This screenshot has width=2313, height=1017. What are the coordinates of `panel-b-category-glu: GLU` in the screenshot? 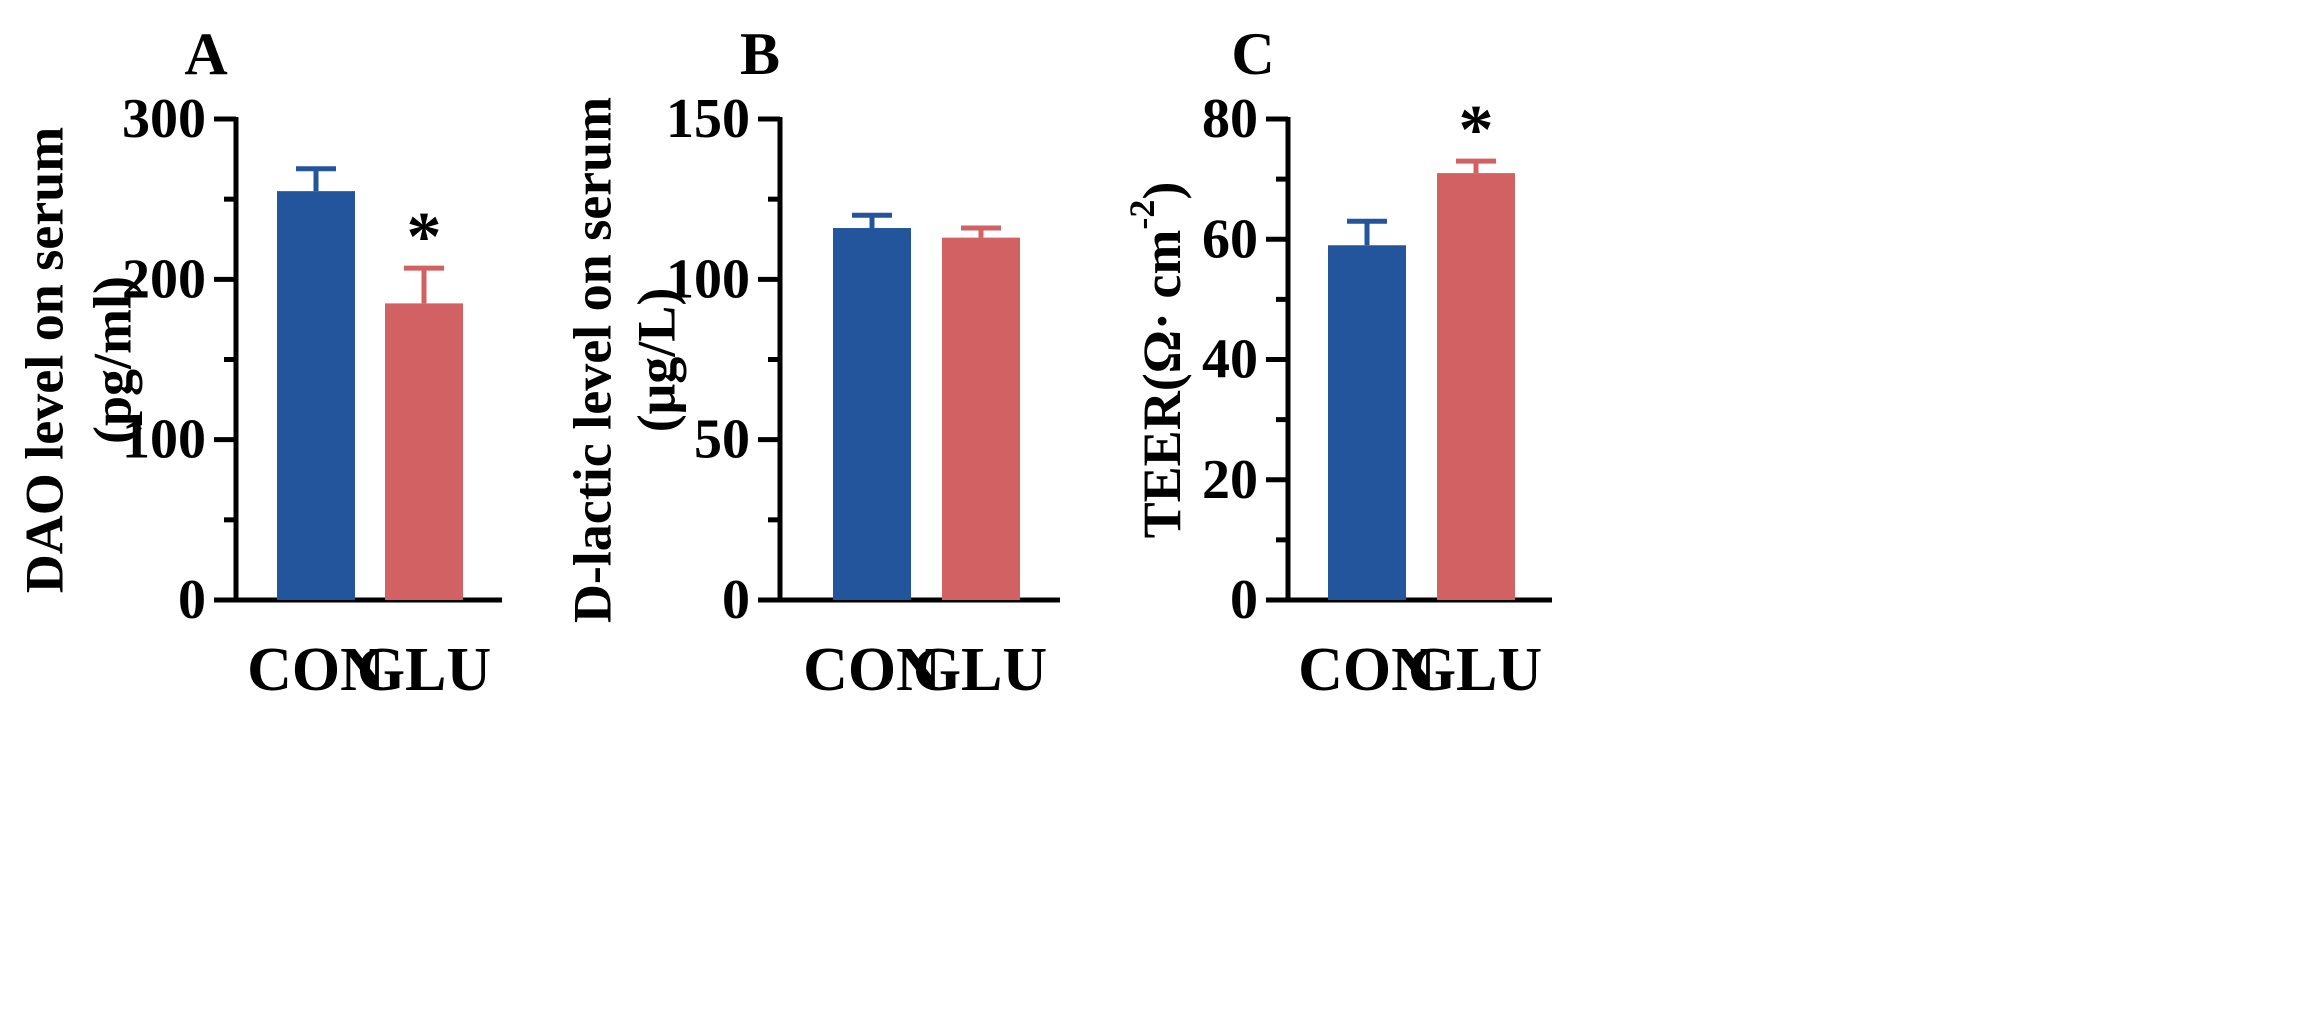 It's located at (980, 670).